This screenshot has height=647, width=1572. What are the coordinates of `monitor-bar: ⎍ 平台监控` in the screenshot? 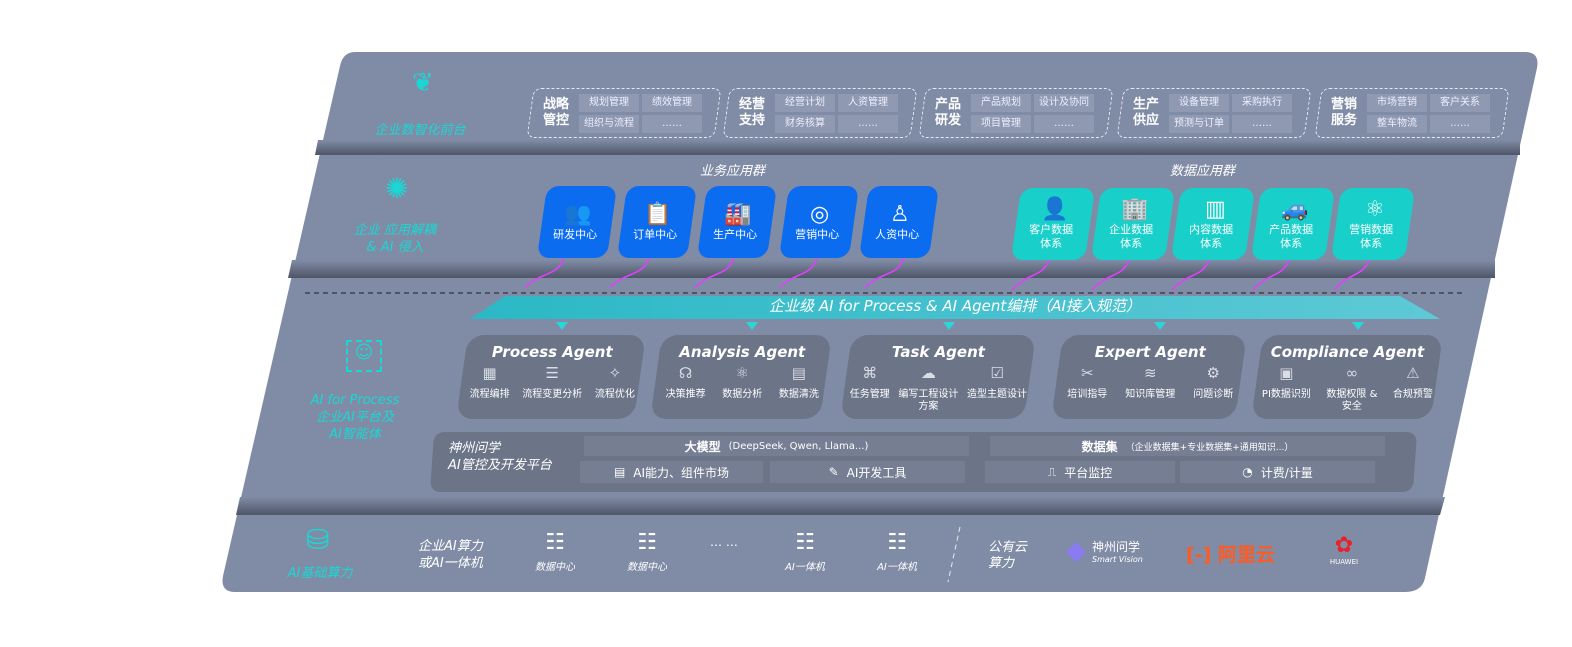 It's located at (1080, 472).